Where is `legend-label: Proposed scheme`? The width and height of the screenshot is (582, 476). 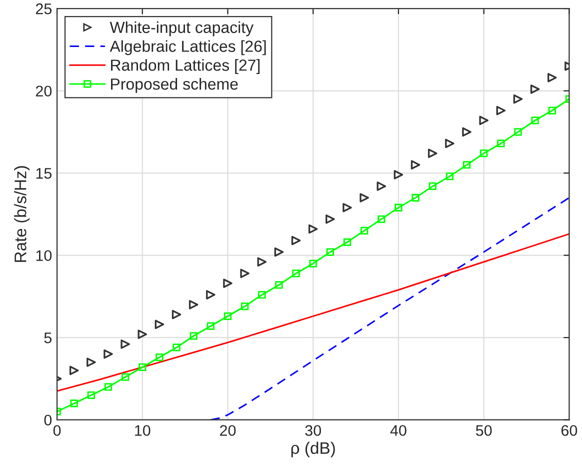 legend-label: Proposed scheme is located at coordinates (174, 85).